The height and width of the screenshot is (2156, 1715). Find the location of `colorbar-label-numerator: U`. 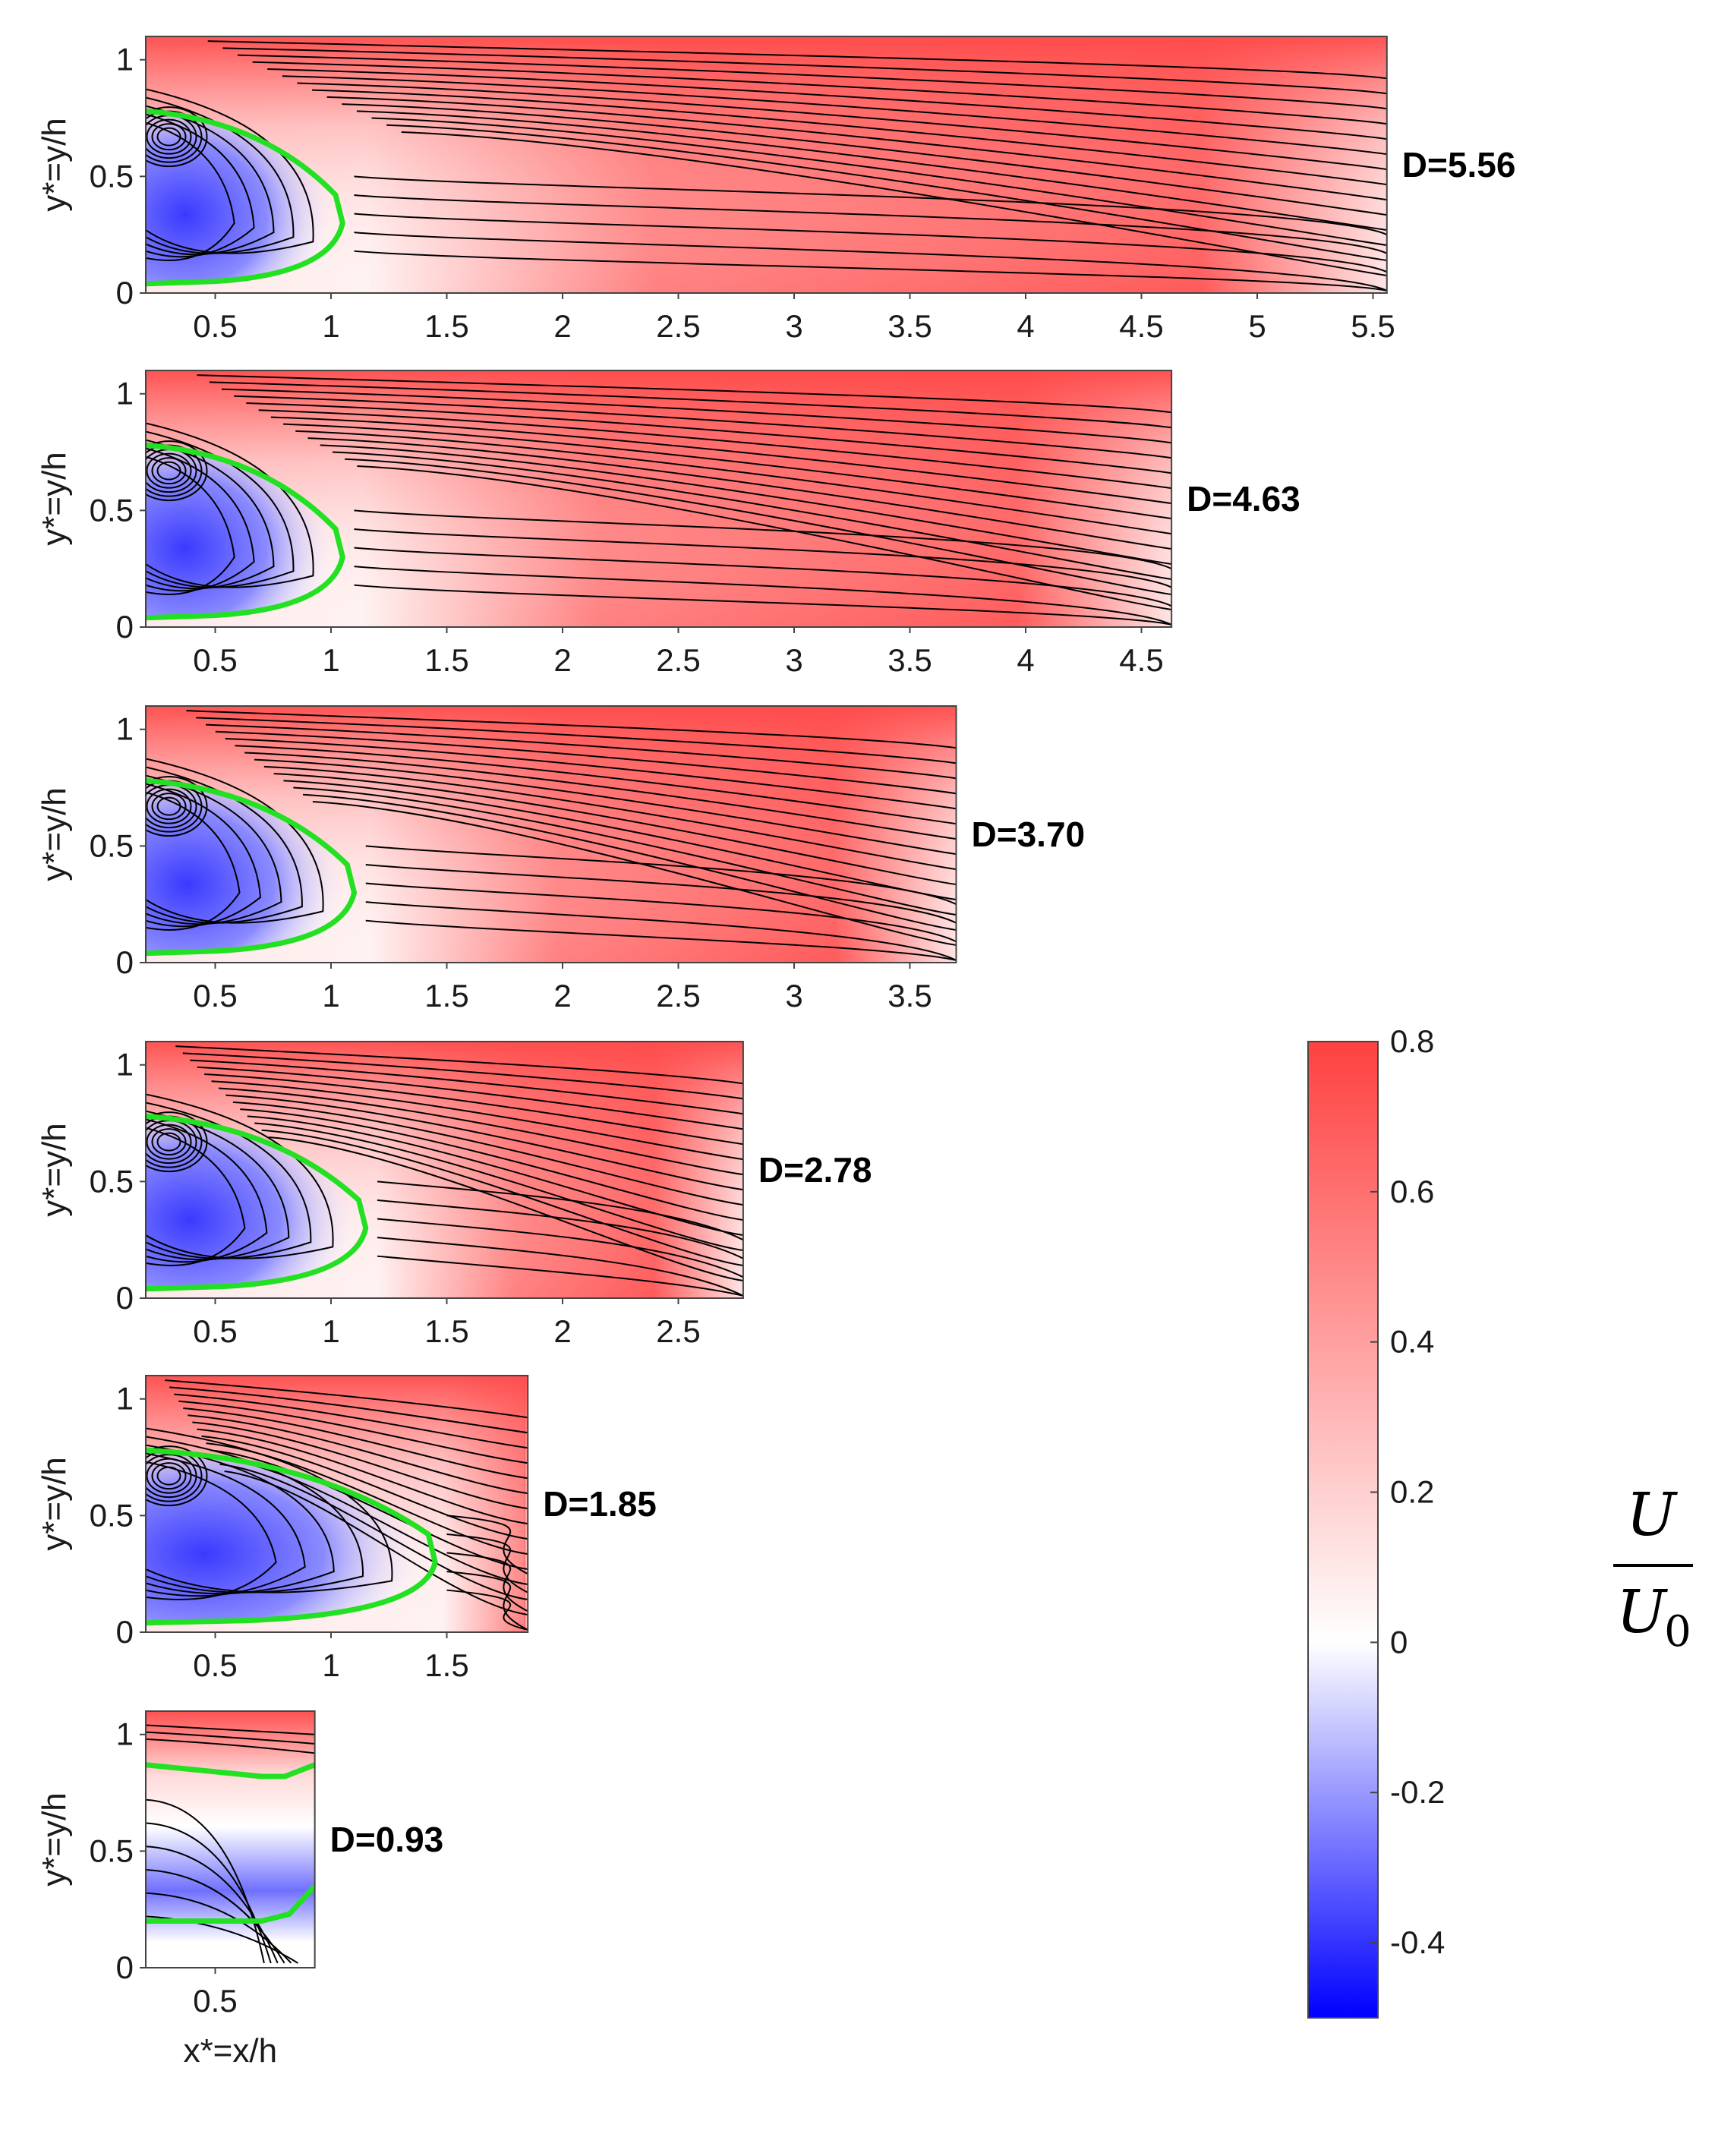

colorbar-label-numerator: U is located at coordinates (1652, 1515).